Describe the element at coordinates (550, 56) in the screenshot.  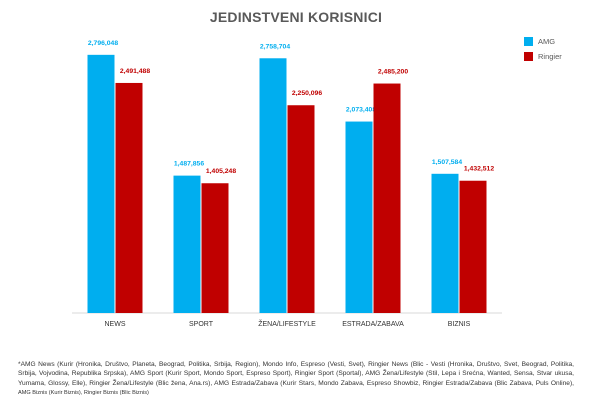
I see `legend-label-ringier: Ringier` at that location.